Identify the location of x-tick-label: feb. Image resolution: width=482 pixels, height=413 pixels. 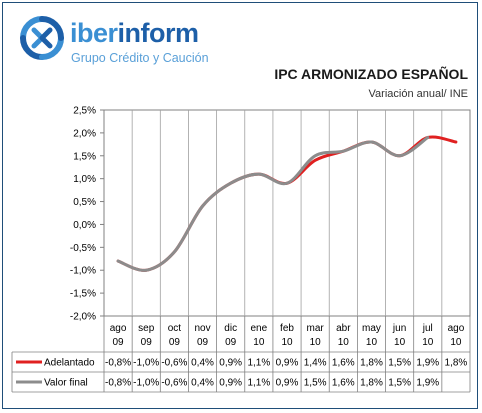
(287, 328).